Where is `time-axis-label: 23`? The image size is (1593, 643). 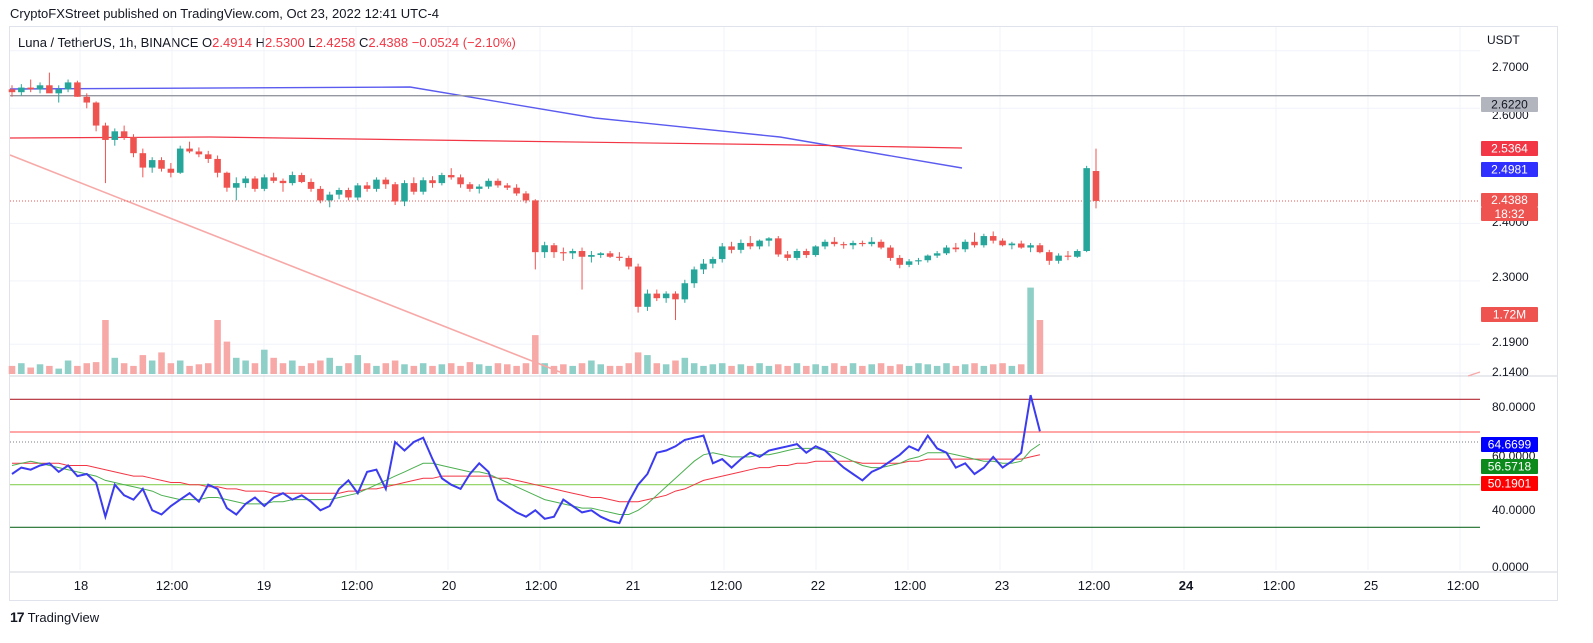
time-axis-label: 23 is located at coordinates (1002, 585).